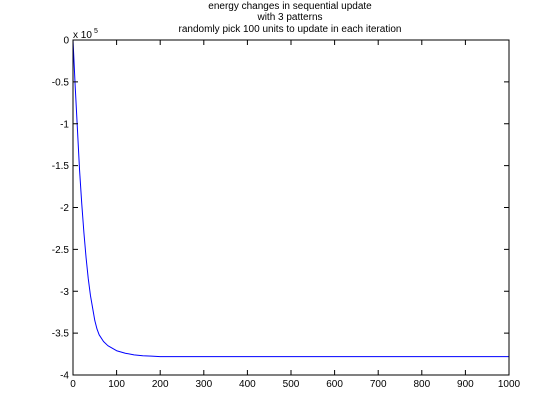 This screenshot has height=420, width=560. What do you see at coordinates (64, 292) in the screenshot?
I see `y-tick-label: -3` at bounding box center [64, 292].